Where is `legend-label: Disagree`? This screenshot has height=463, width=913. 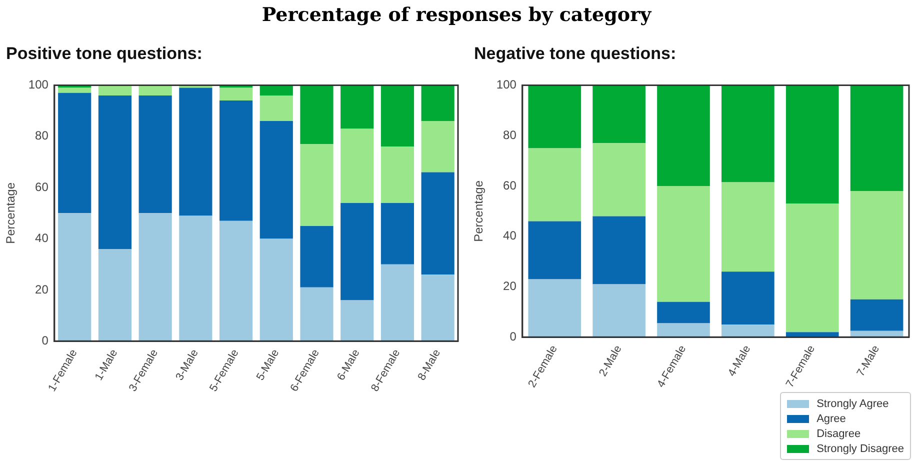
legend-label: Disagree is located at coordinates (838, 434).